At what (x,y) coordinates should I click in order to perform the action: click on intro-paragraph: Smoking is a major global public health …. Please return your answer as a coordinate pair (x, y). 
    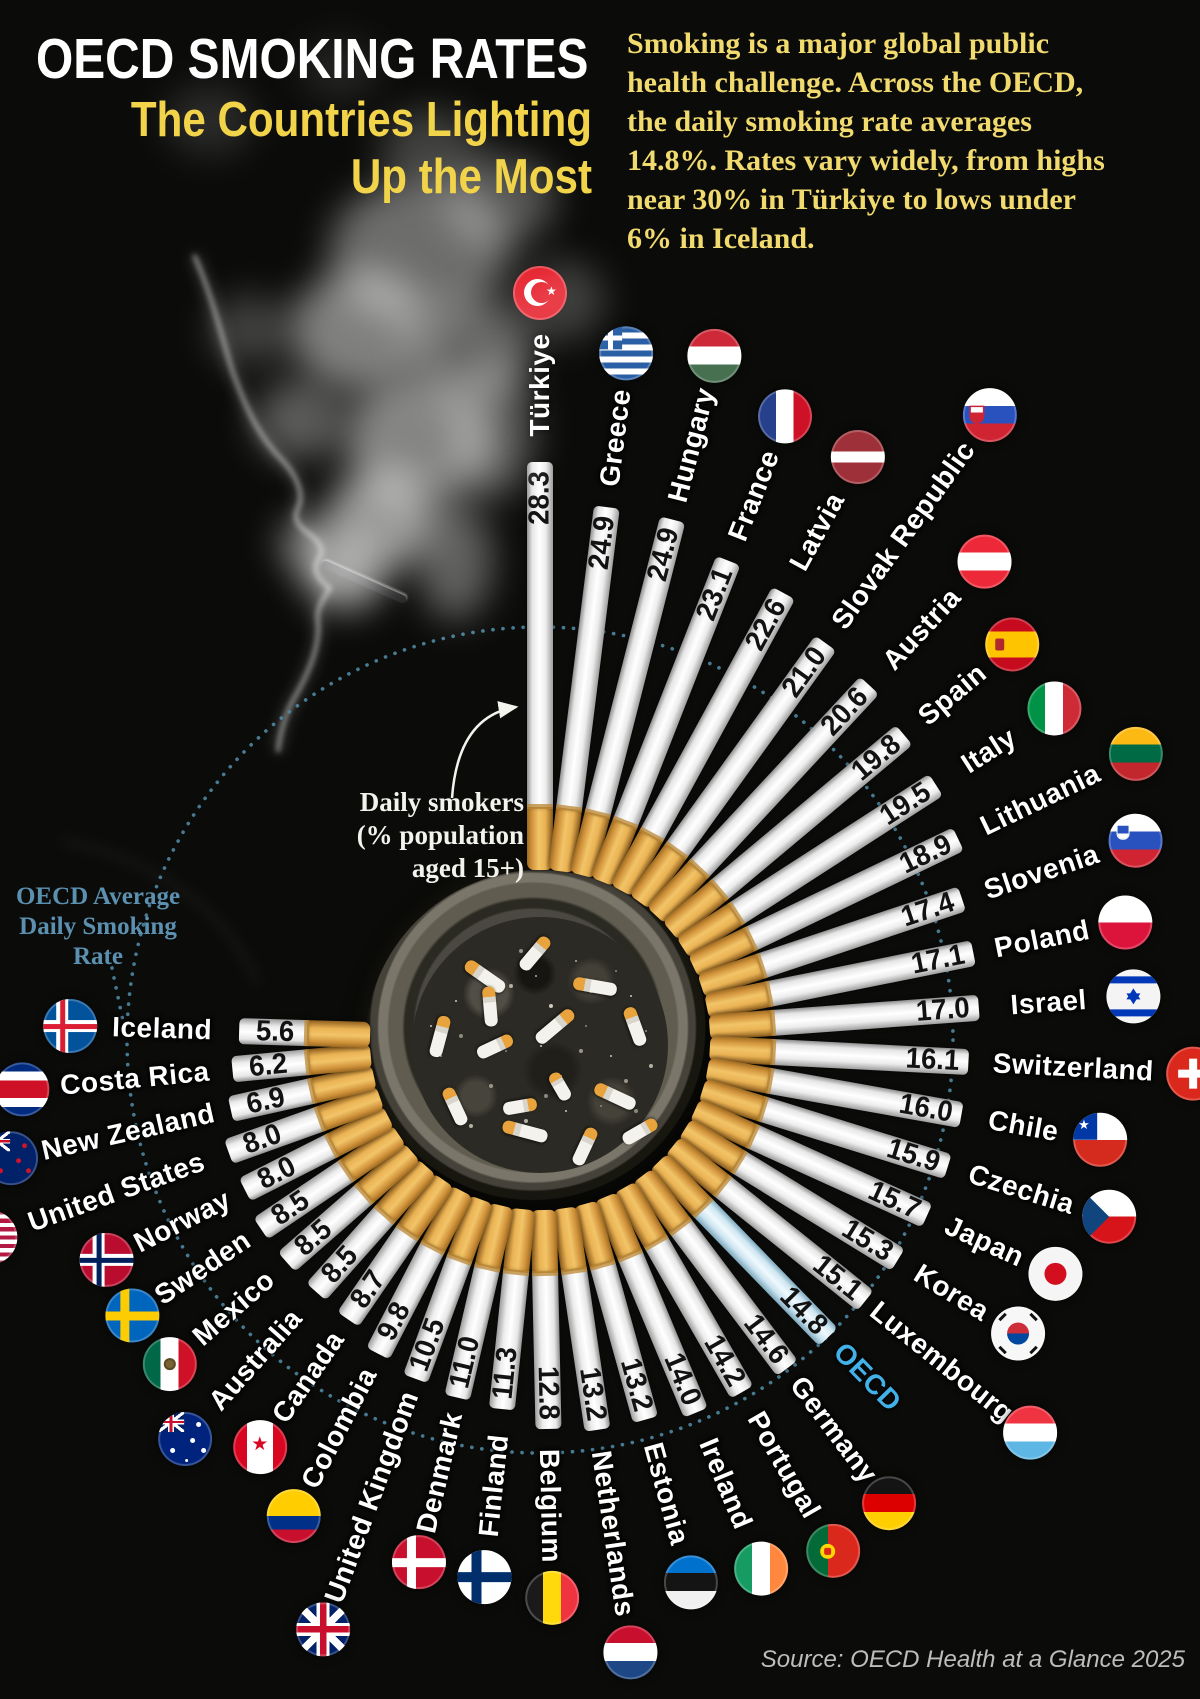
    Looking at the image, I should click on (866, 141).